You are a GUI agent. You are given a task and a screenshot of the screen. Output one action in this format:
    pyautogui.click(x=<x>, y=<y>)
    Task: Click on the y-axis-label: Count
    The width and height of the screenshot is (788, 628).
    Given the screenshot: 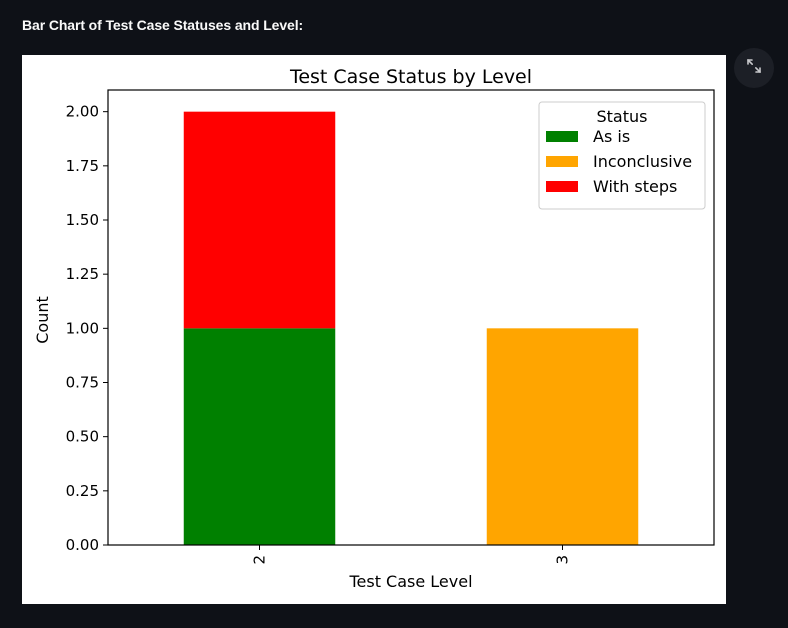 What is the action you would take?
    pyautogui.click(x=42, y=320)
    